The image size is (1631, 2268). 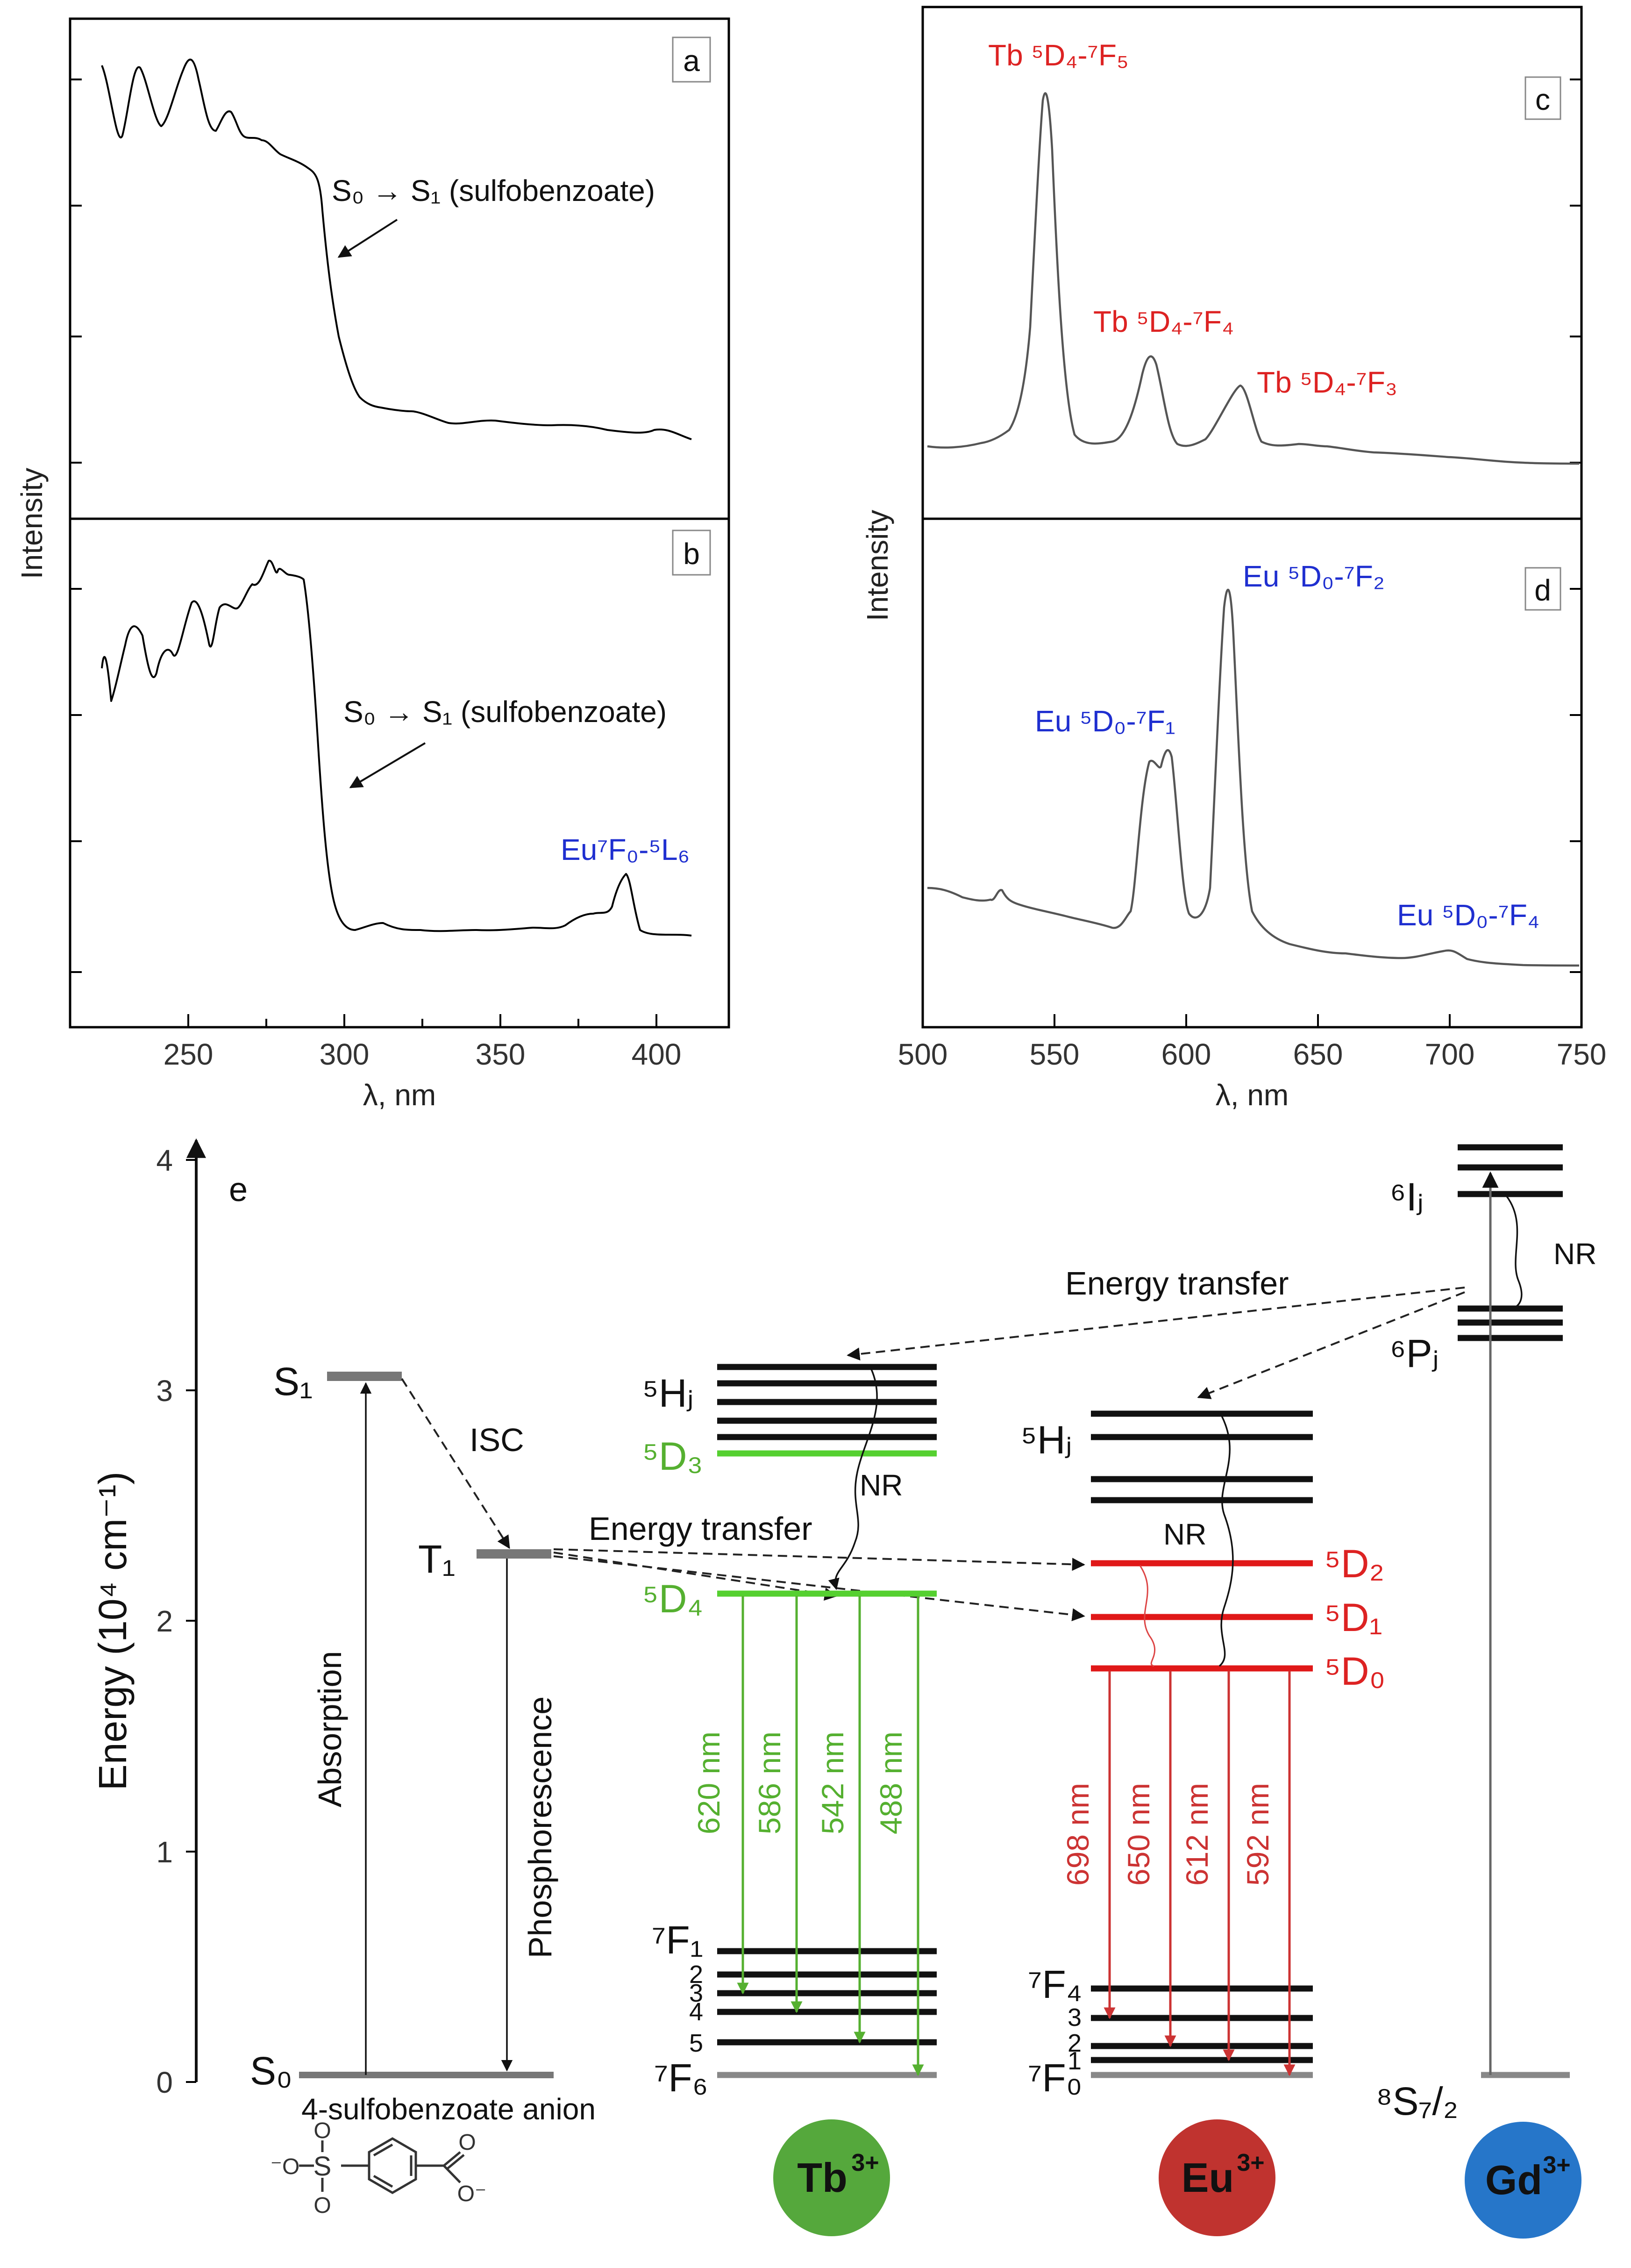 What do you see at coordinates (657, 1054) in the screenshot?
I see `tick-400: 400` at bounding box center [657, 1054].